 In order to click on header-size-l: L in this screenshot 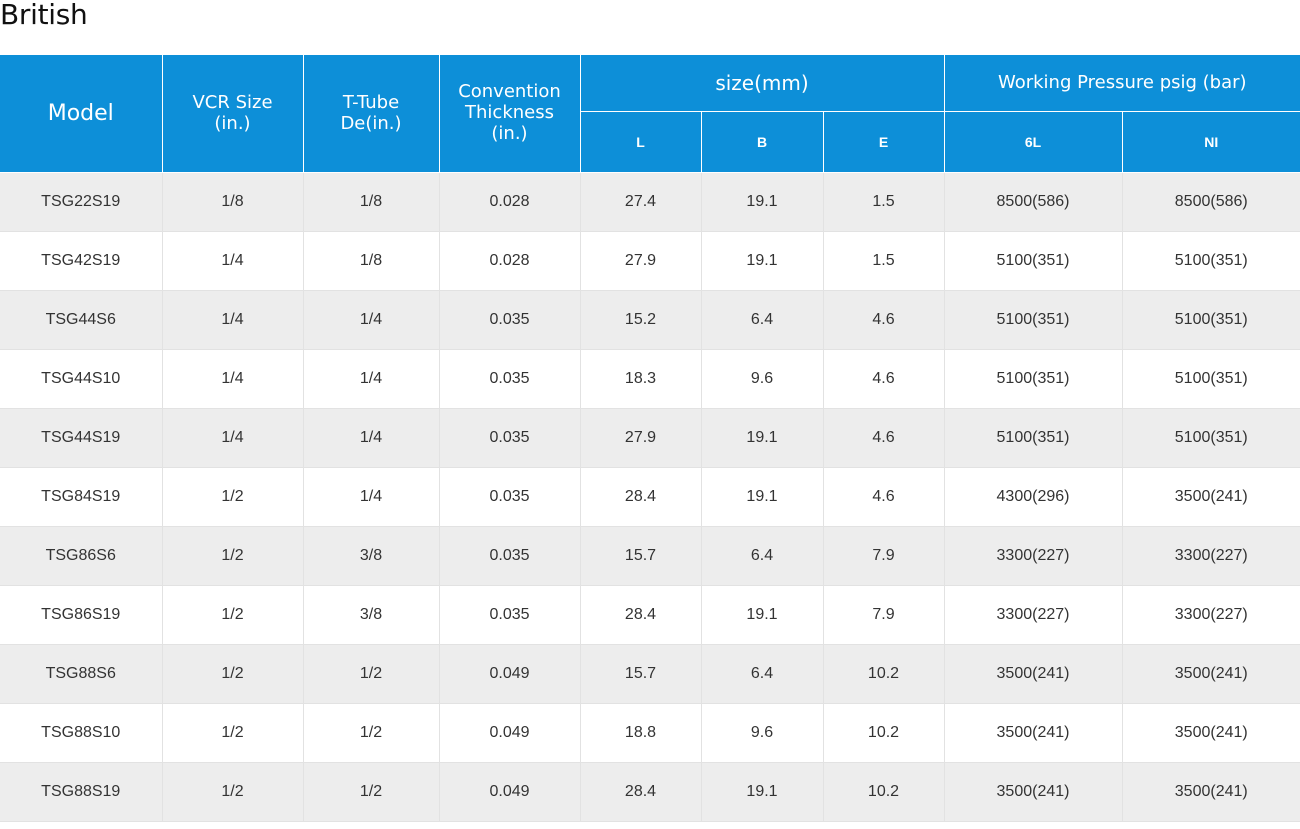, I will do `click(641, 142)`.